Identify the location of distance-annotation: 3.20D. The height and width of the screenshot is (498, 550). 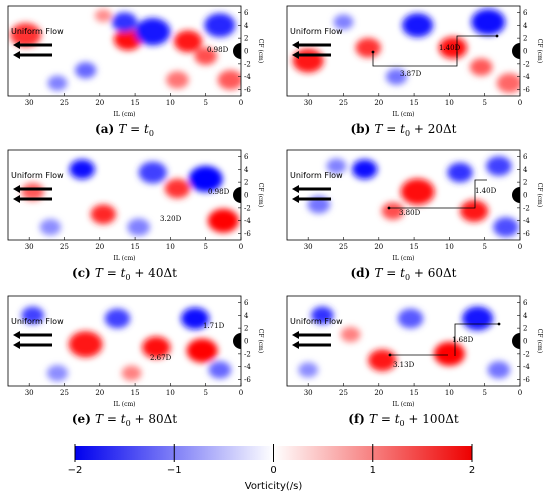
(171, 219).